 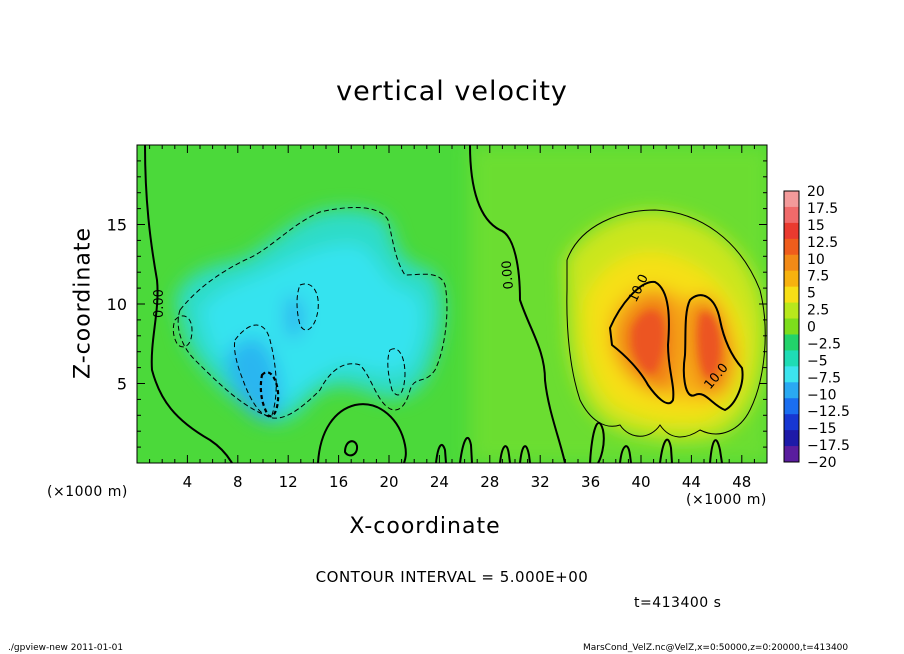 I want to click on contour-interval: CONTOUR INTERVAL = 5.000E+00, so click(x=452, y=577).